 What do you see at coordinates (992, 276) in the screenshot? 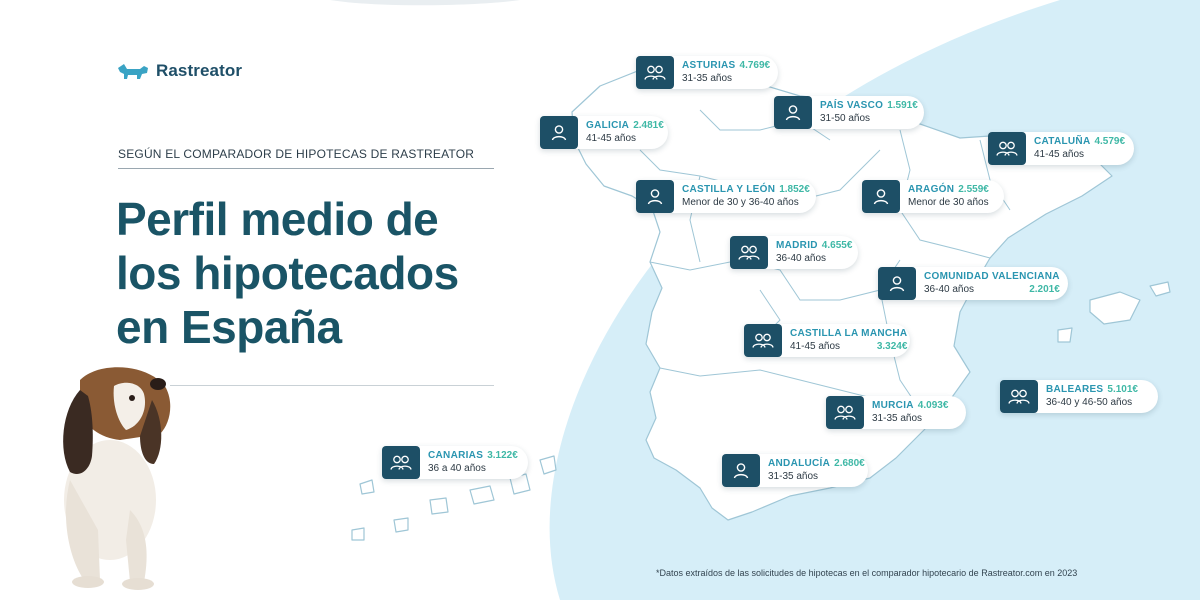
I see `region-name: COMUNIDAD VALENCIANA` at bounding box center [992, 276].